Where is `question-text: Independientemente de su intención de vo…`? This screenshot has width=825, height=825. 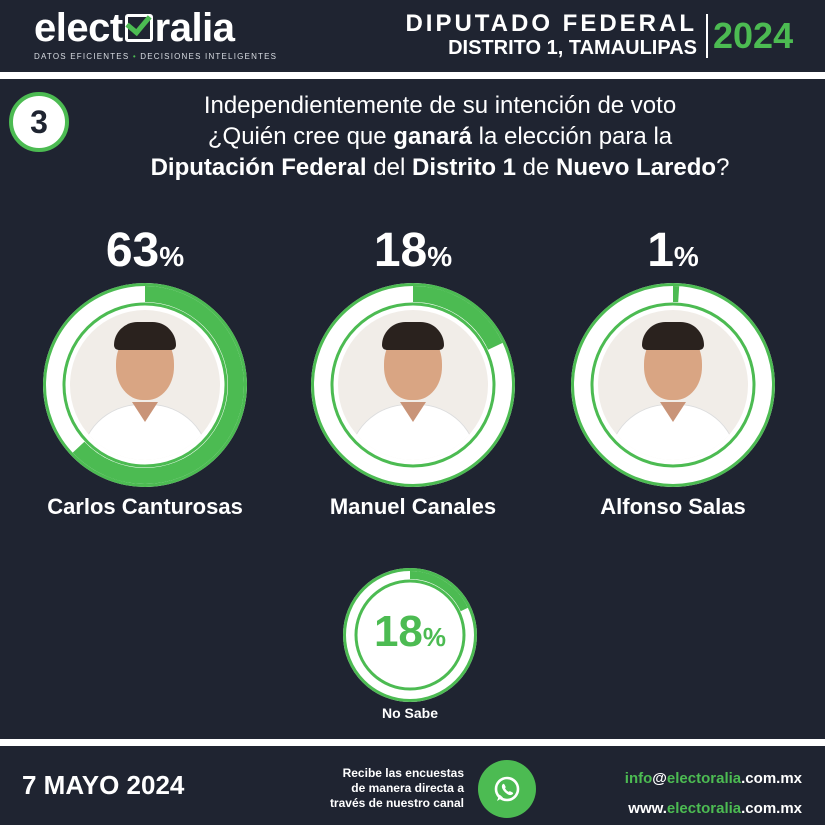
question-text: Independientemente de su intención de vo… is located at coordinates (440, 136).